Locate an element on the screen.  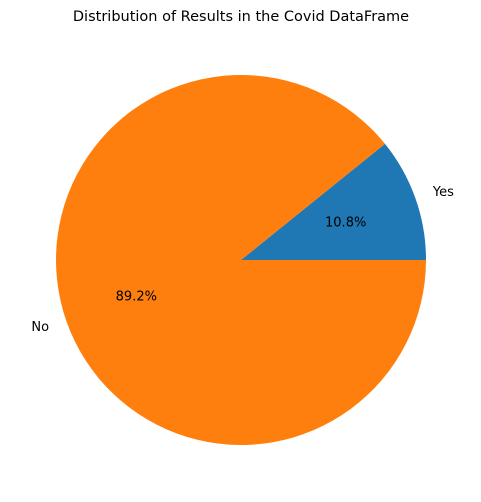
slice-label-yes: Yes is located at coordinates (443, 192).